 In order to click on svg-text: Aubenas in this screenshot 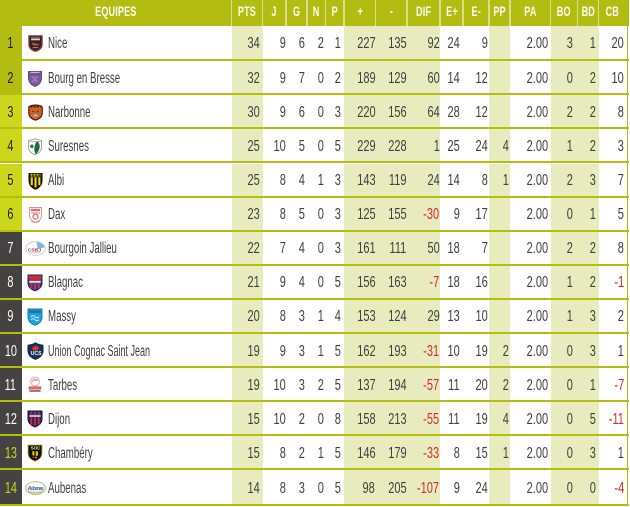, I will do `click(35, 489)`.